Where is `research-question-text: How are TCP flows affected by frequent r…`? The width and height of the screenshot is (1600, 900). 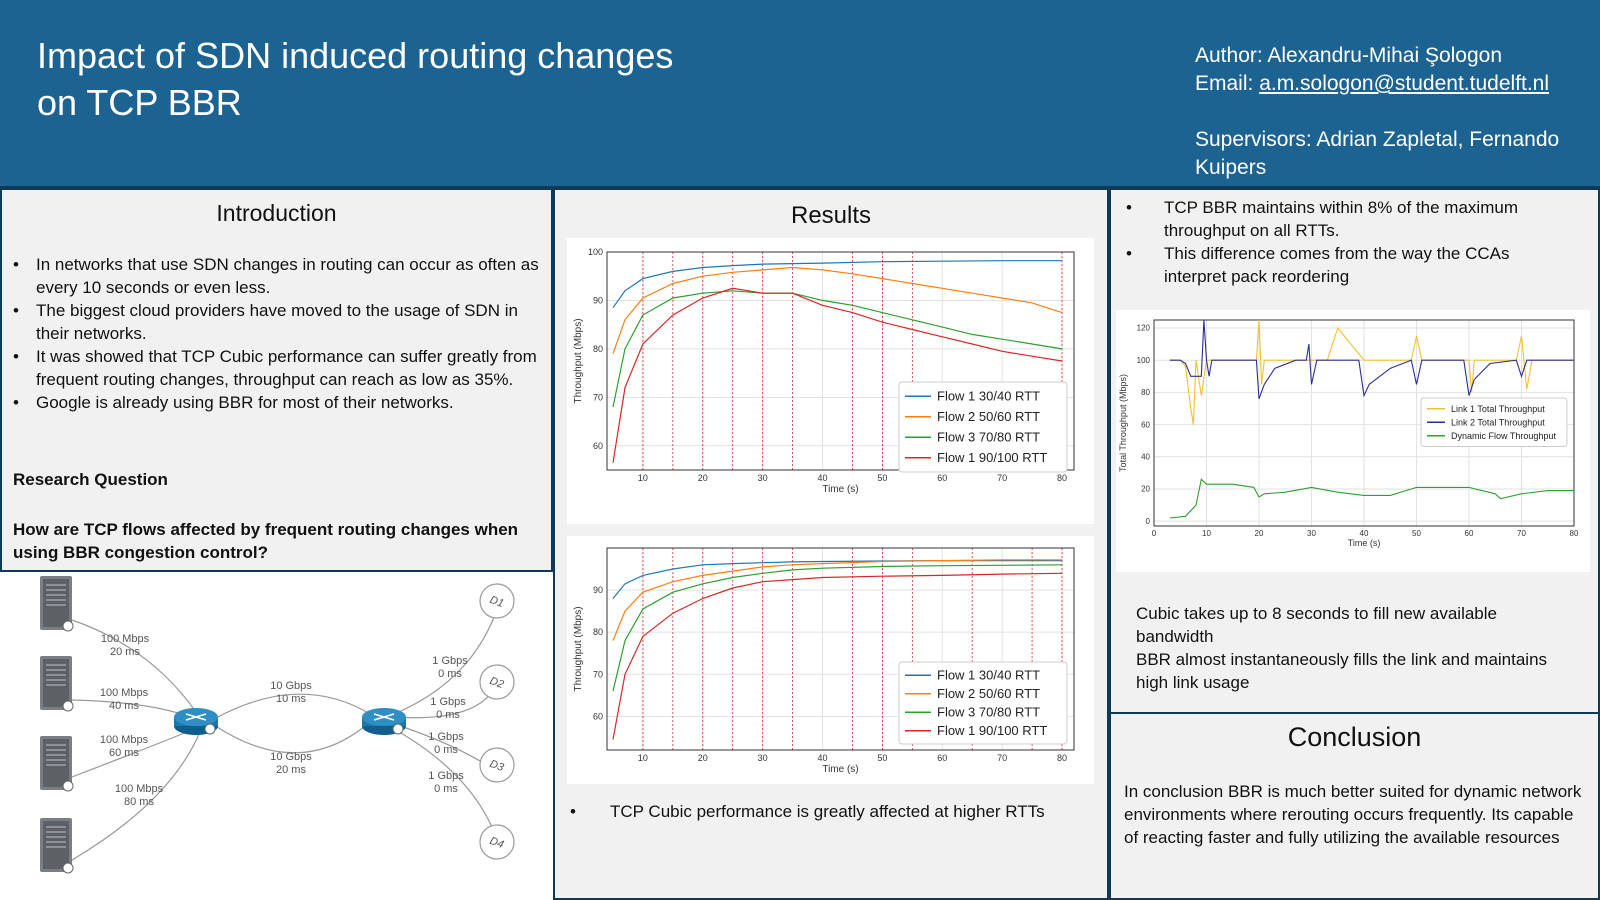
research-question-text: How are TCP flows affected by frequent r… is located at coordinates (266, 541).